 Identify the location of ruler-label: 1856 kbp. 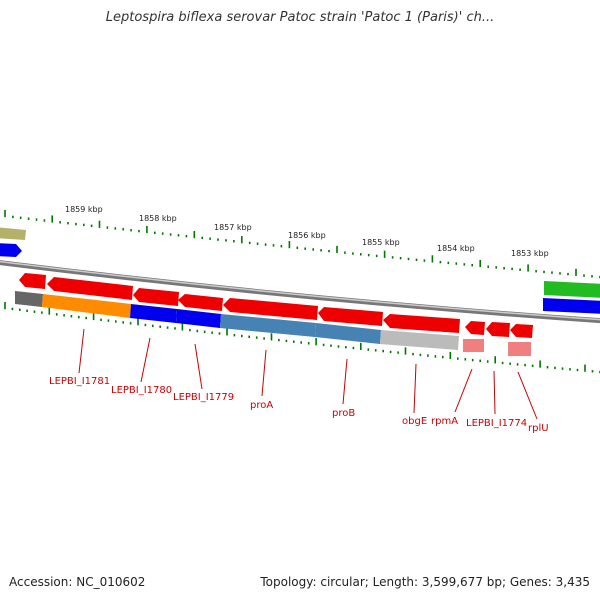
(307, 235).